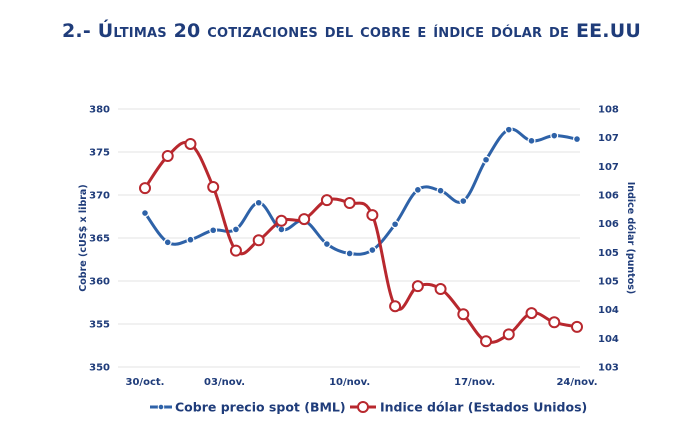 This screenshot has height=430, width=680. Describe the element at coordinates (608, 368) in the screenshot. I see `right-tick-label: 103` at that location.